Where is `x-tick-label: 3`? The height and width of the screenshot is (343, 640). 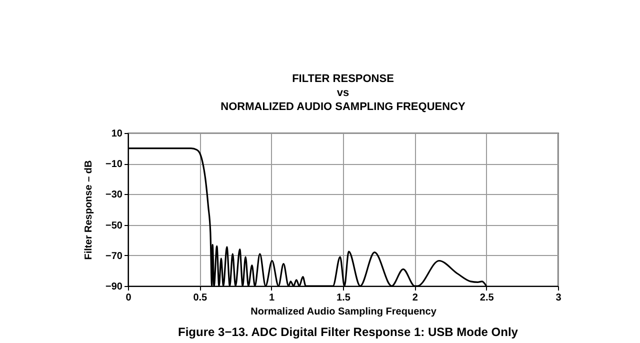
x-tick-label: 3 is located at coordinates (559, 298).